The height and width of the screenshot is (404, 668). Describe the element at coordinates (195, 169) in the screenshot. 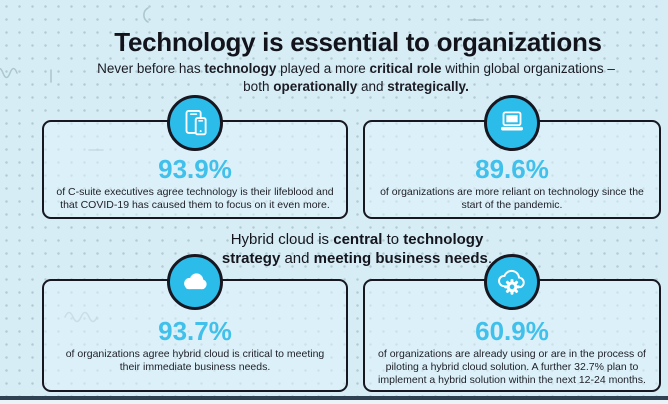

I see `stat-value: 93.9%` at that location.